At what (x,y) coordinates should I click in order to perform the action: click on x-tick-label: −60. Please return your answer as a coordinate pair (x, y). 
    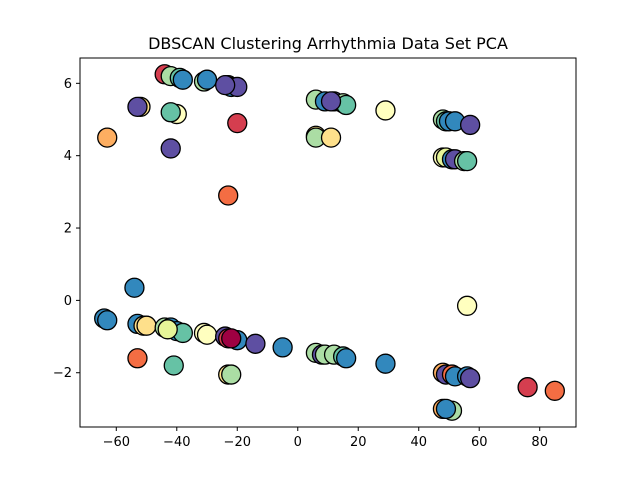
    Looking at the image, I should click on (116, 442).